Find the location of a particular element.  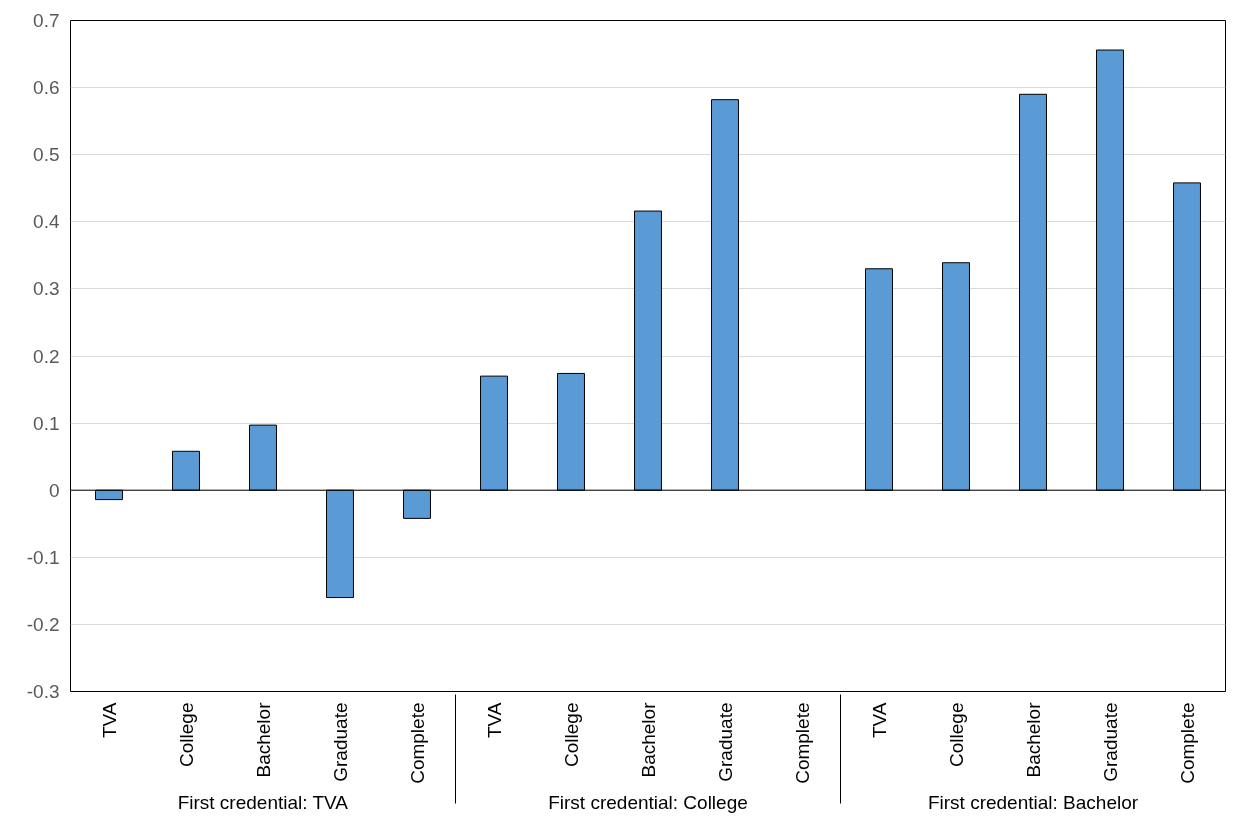

y-tick-label: 0 is located at coordinates (54, 490).